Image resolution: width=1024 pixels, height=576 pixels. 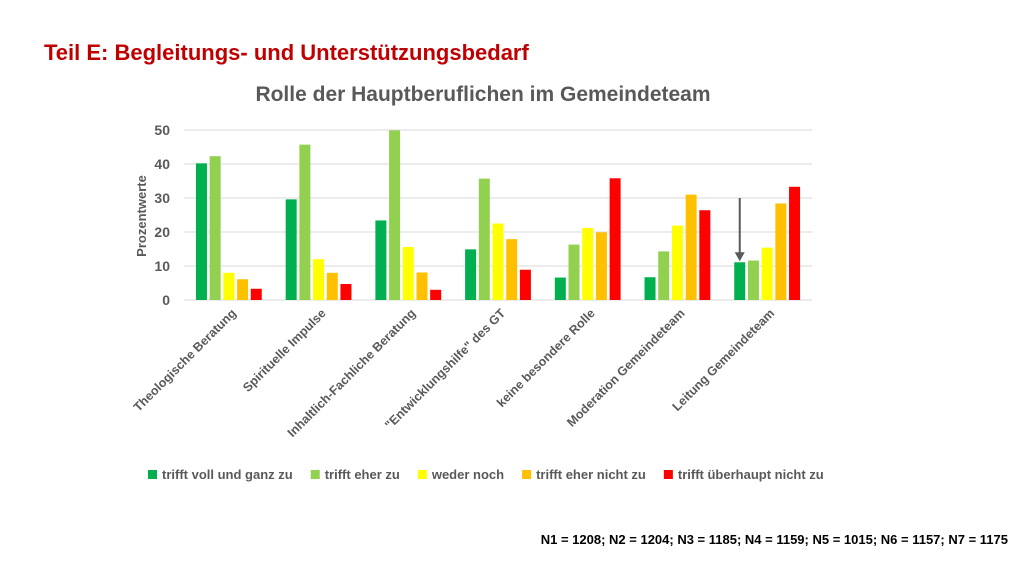 I want to click on legend-item: trifft überhaupt nicht zu, so click(x=751, y=474).